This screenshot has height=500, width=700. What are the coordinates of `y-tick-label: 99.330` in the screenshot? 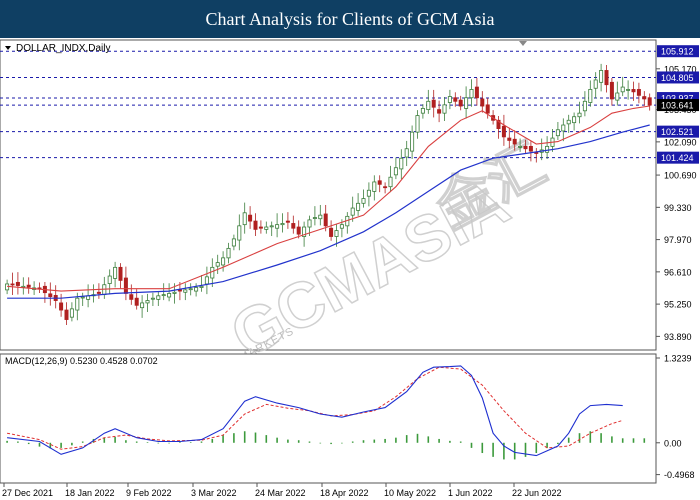 It's located at (678, 208).